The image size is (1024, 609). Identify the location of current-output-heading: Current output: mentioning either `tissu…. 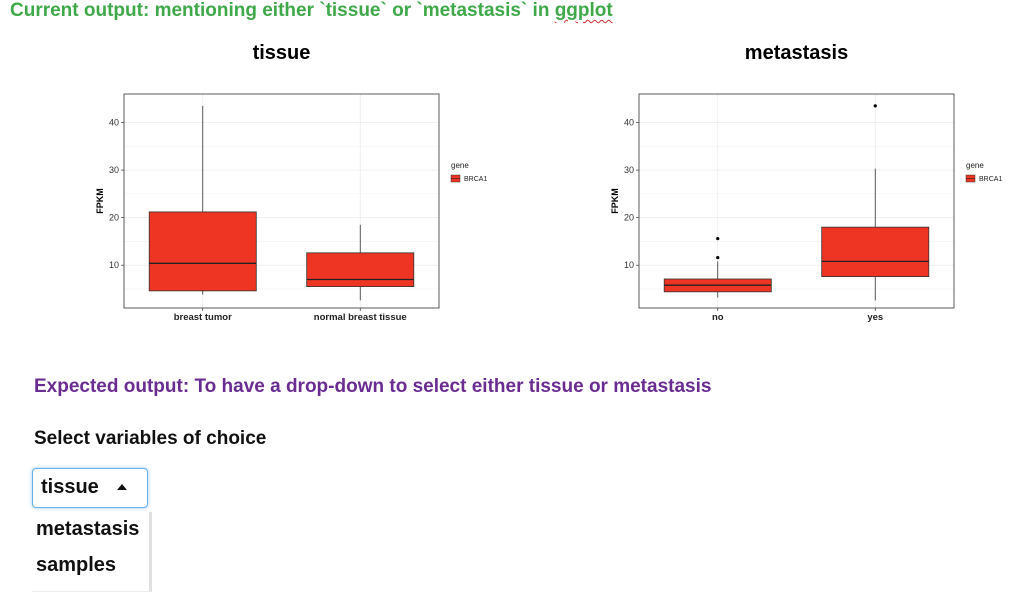
(311, 11).